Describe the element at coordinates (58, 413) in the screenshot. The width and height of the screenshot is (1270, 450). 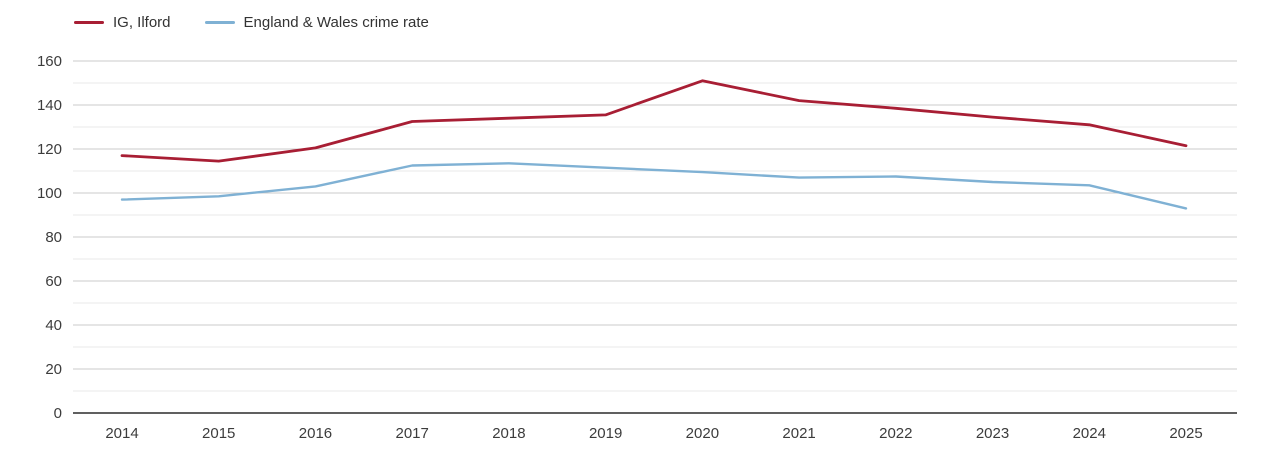
I see `svg-text: 0` at that location.